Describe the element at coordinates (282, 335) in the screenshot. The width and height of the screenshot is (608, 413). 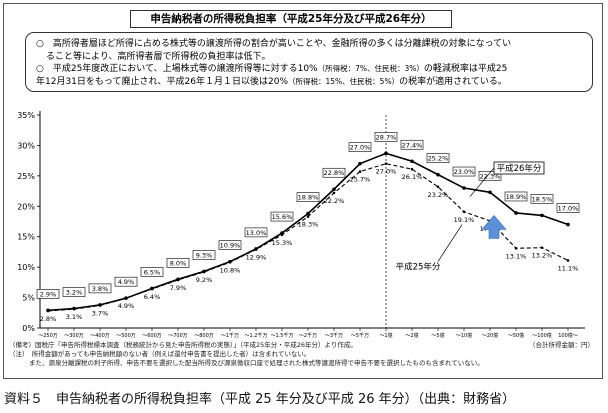
I see `x-tick-label: ～1.5千万` at that location.